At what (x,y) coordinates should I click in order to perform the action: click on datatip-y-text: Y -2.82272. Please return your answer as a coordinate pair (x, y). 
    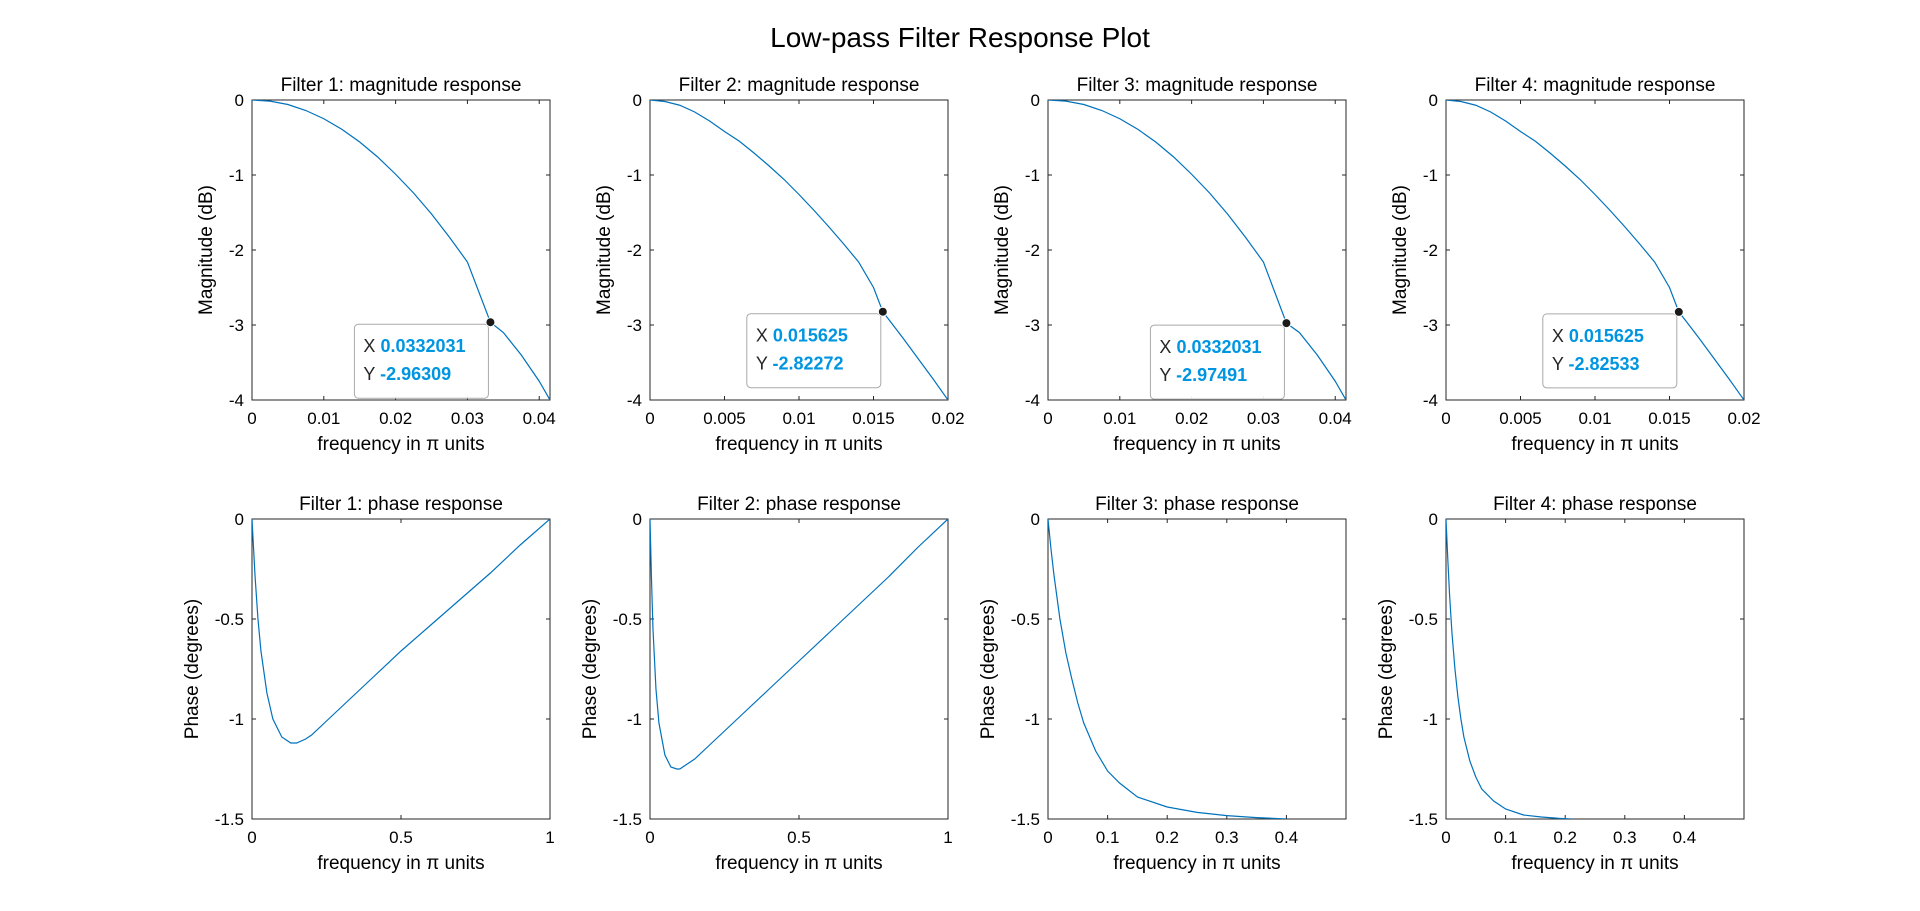
    Looking at the image, I should click on (800, 364).